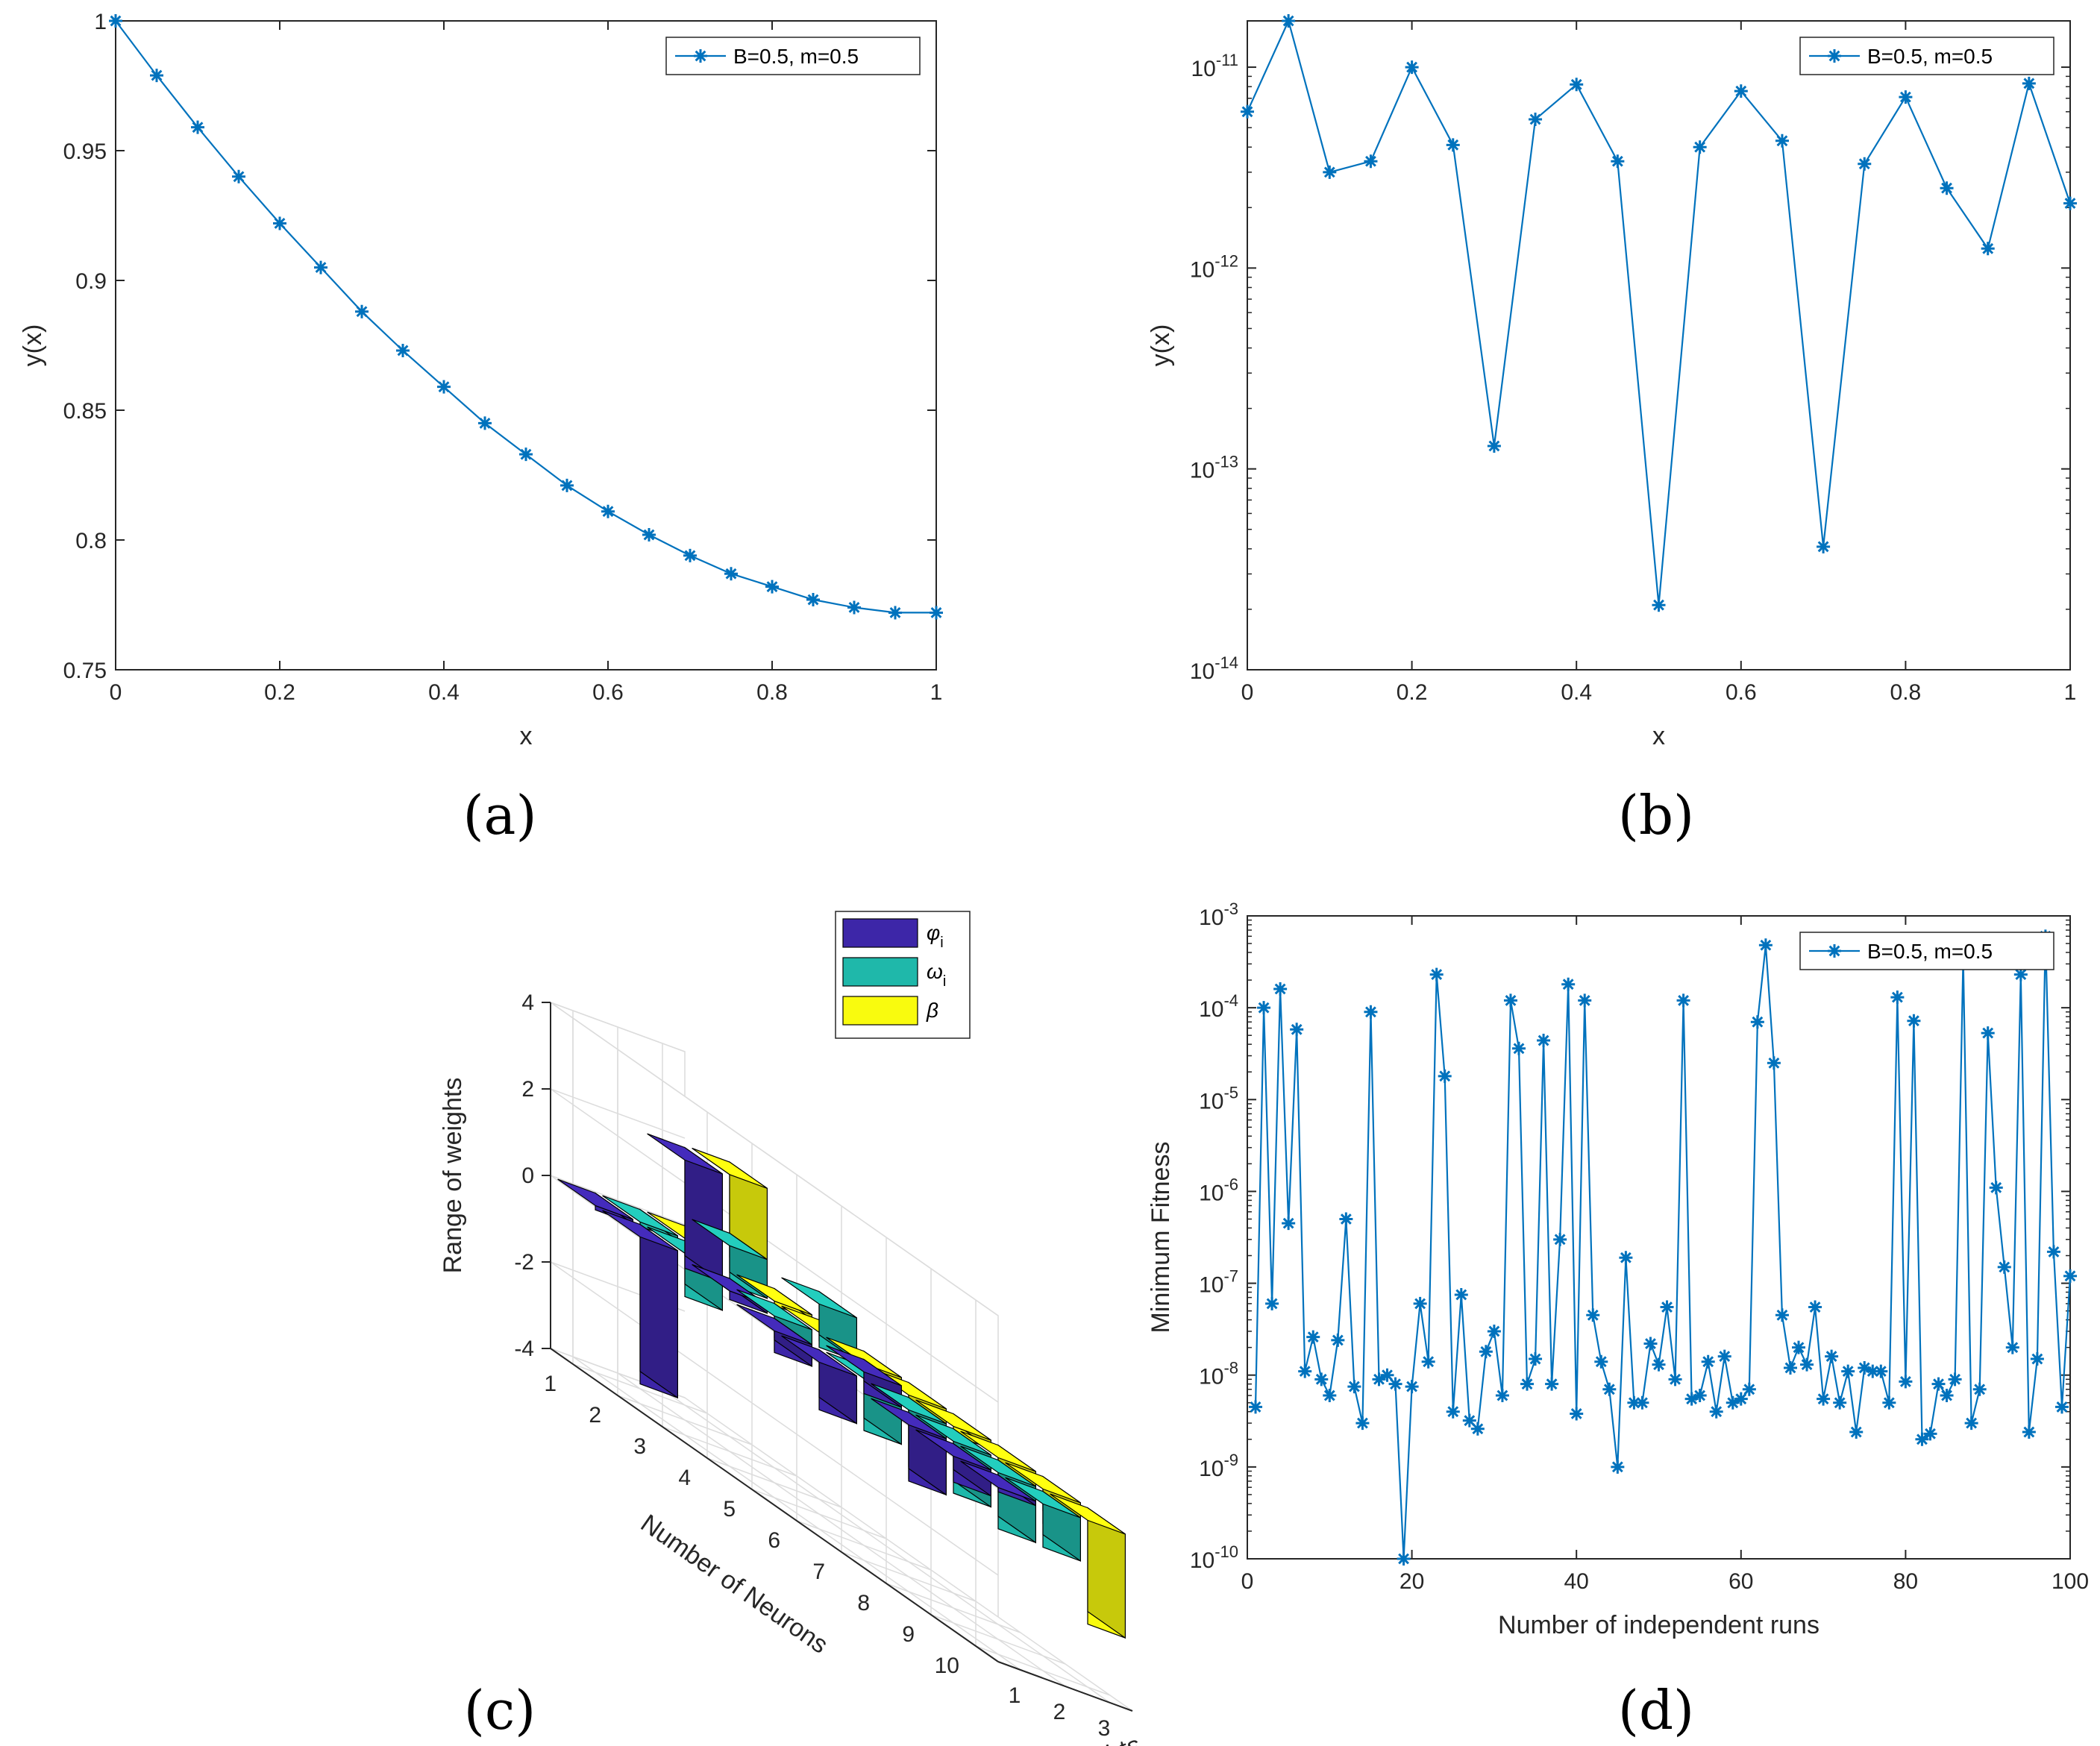  Describe the element at coordinates (85, 671) in the screenshot. I see `a-ytick-label: 0.75` at that location.